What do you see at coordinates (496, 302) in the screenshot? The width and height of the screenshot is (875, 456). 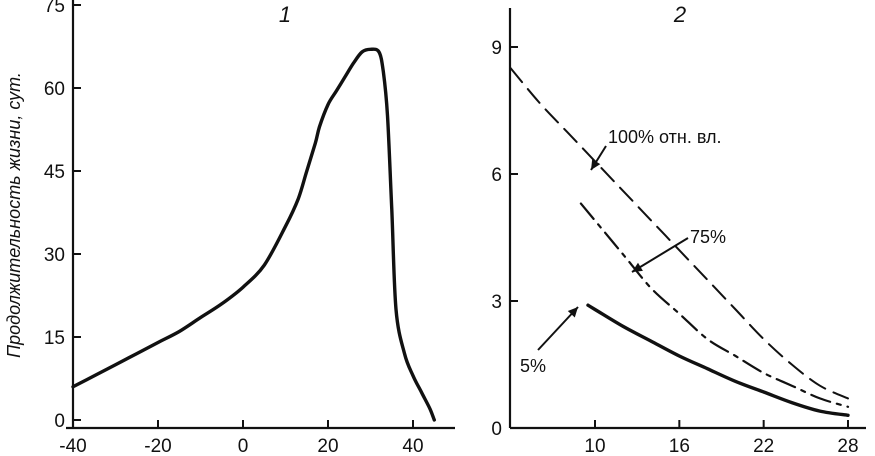 I see `y-tick-label: 3` at bounding box center [496, 302].